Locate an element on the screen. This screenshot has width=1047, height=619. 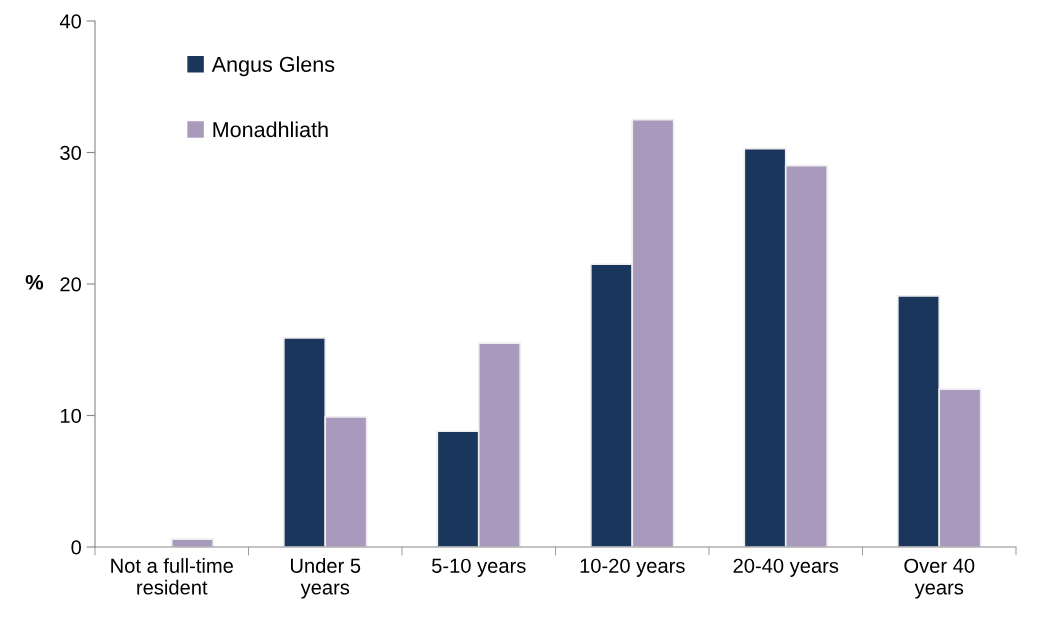
y-tick-label: 20 is located at coordinates (71, 284).